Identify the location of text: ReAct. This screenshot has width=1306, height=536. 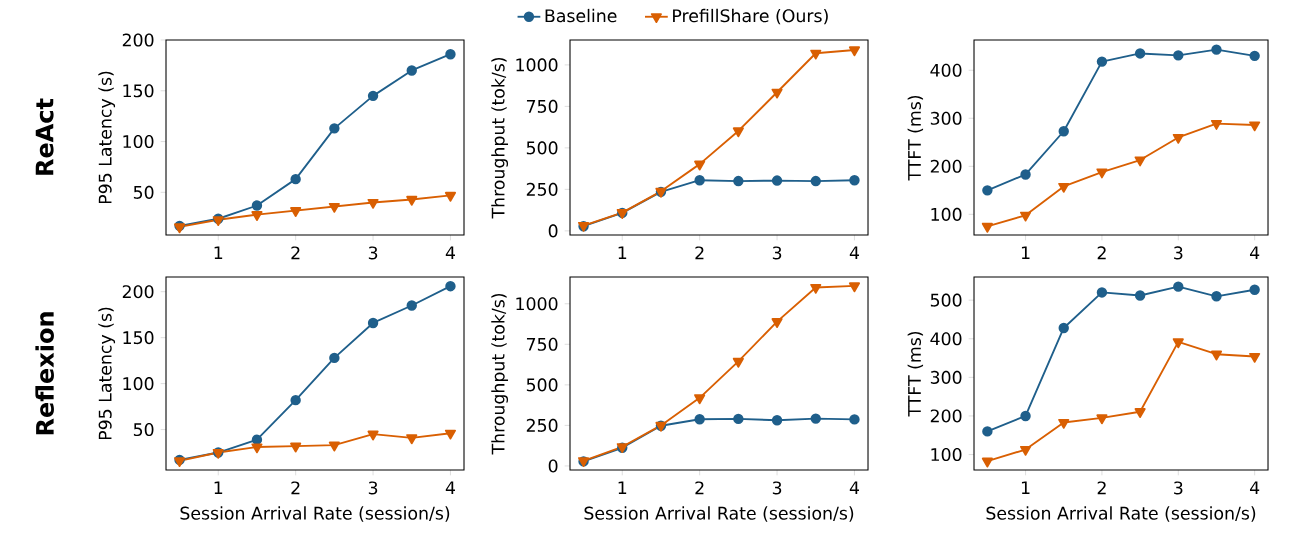
(44, 136).